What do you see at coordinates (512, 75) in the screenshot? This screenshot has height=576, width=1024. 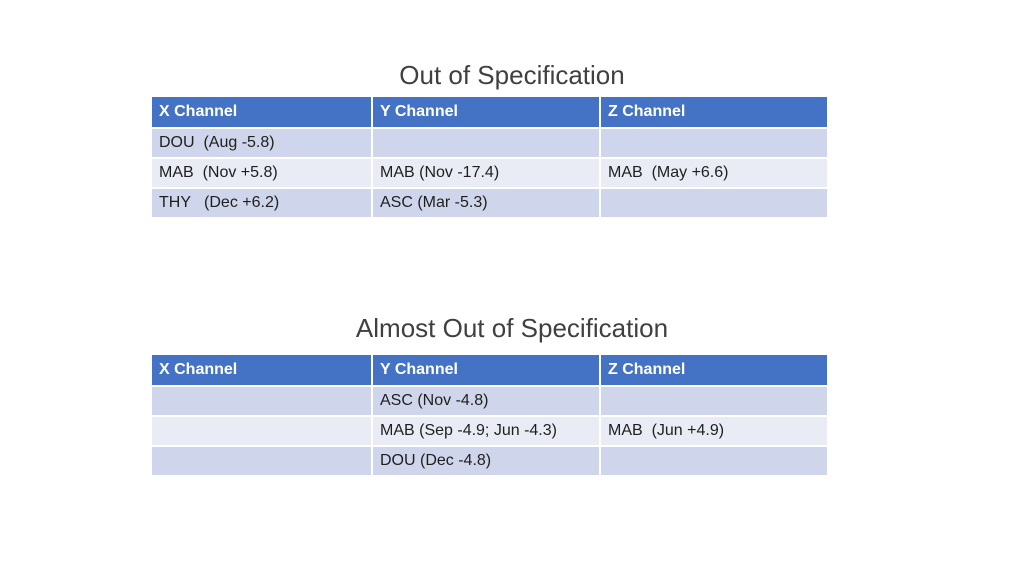 I see `out-of-spec-title: Out of Specification` at bounding box center [512, 75].